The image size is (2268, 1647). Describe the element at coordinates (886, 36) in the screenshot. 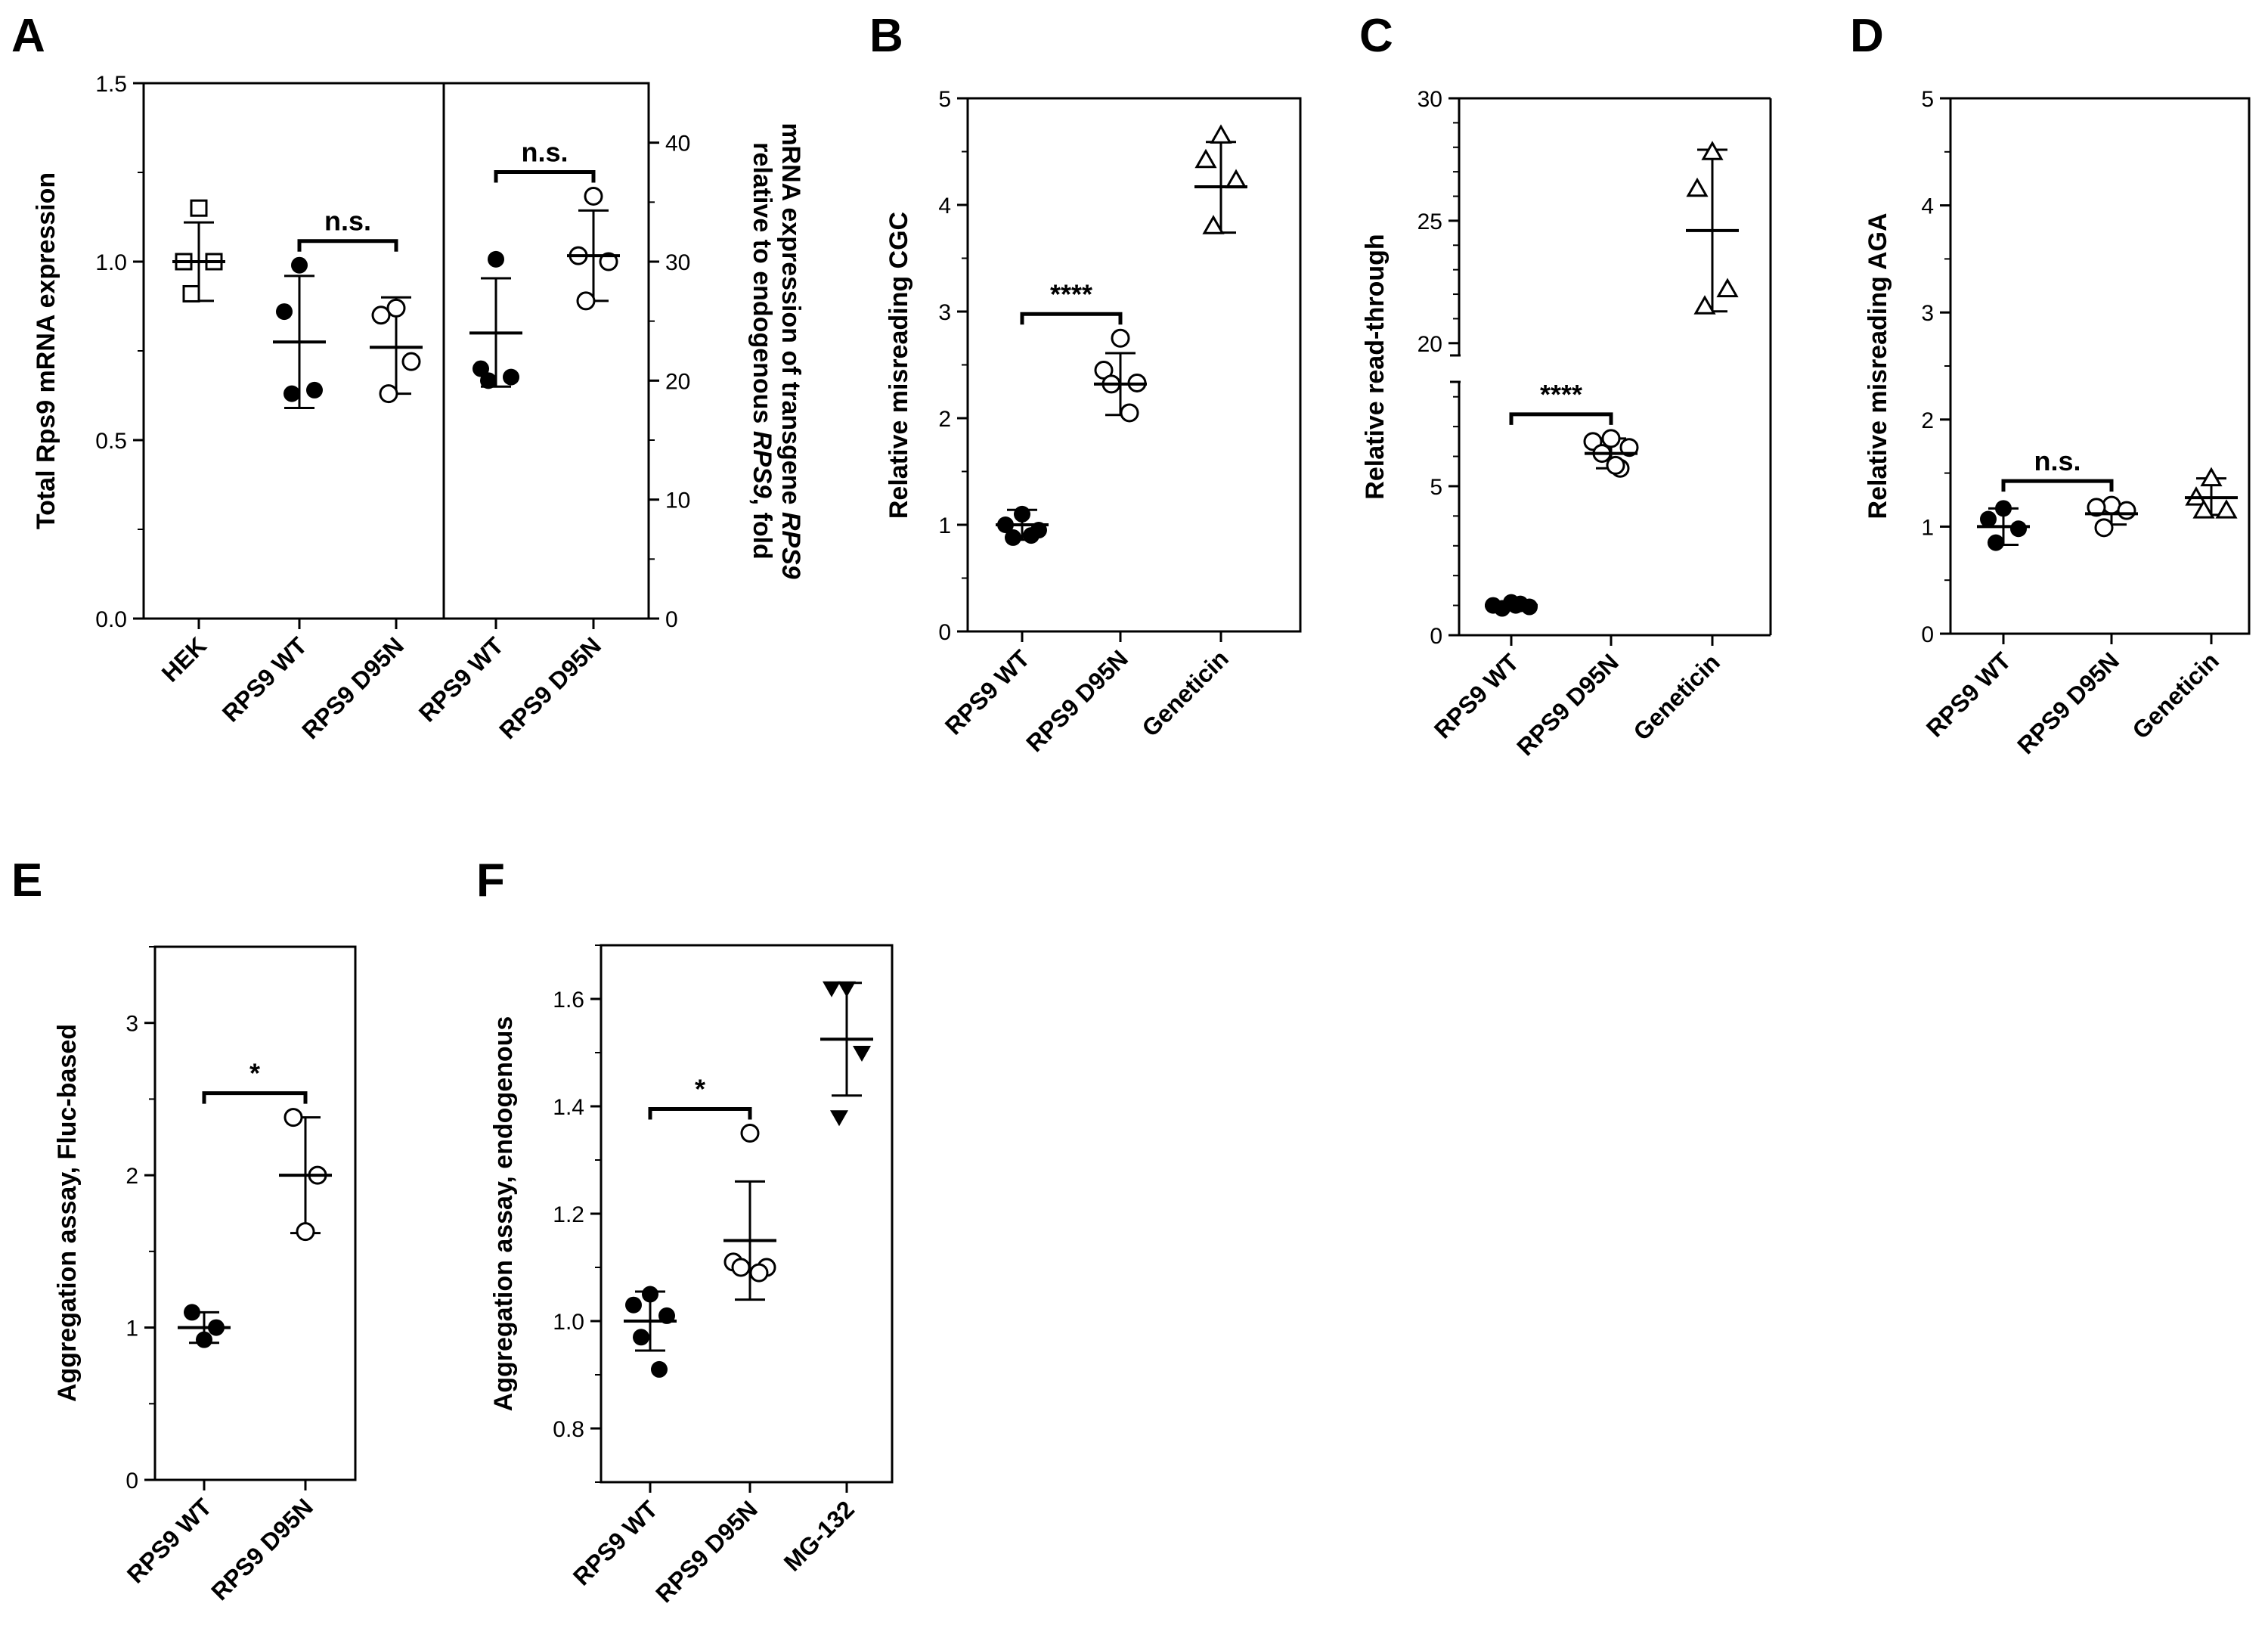

I see `panel-label: B` at that location.